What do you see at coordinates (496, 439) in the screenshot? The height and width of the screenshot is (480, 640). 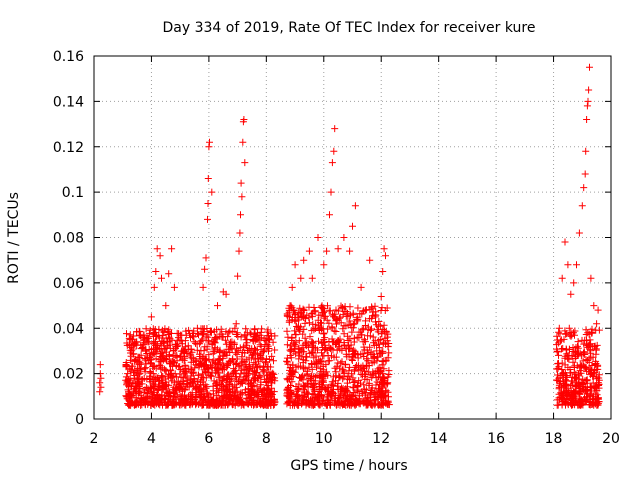 I see `x-tick-label: 16` at bounding box center [496, 439].